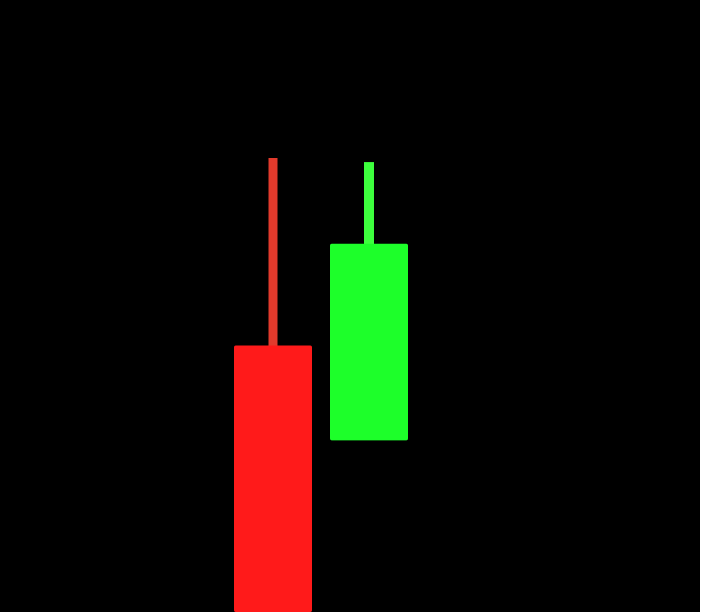 The width and height of the screenshot is (704, 612). I want to click on candle-2-body, so click(369, 342).